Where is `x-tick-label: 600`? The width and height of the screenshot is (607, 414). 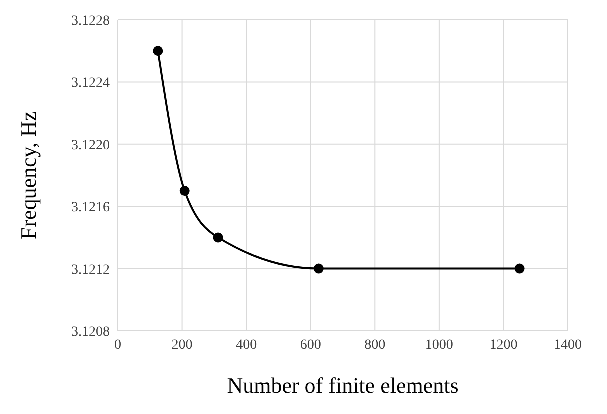
x-tick-label: 600 is located at coordinates (311, 345).